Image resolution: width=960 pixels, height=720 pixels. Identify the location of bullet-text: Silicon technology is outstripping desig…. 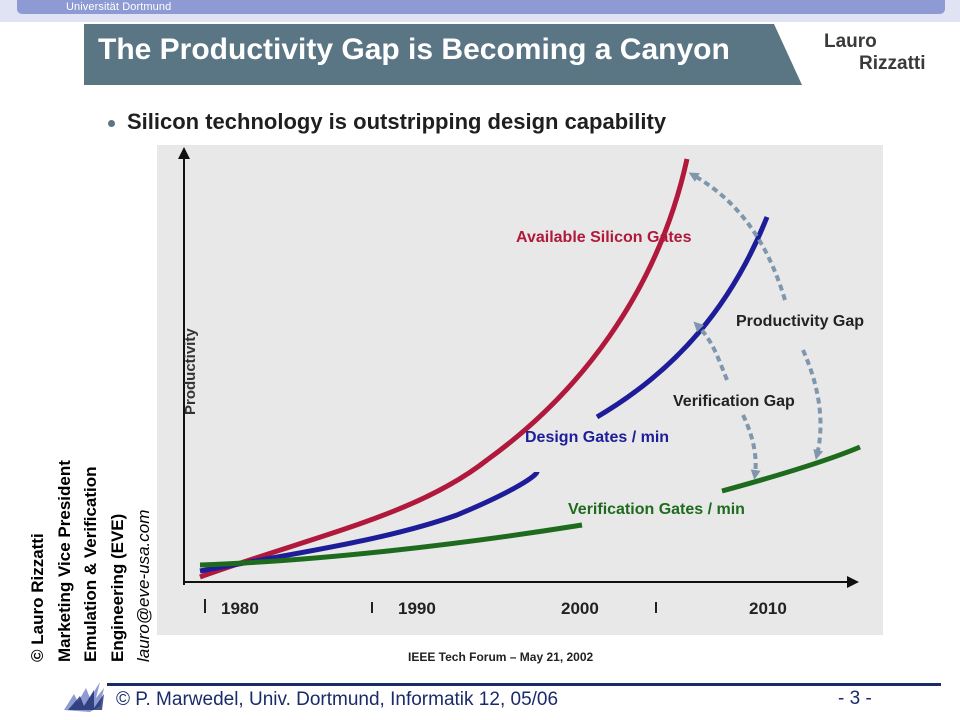
(397, 121).